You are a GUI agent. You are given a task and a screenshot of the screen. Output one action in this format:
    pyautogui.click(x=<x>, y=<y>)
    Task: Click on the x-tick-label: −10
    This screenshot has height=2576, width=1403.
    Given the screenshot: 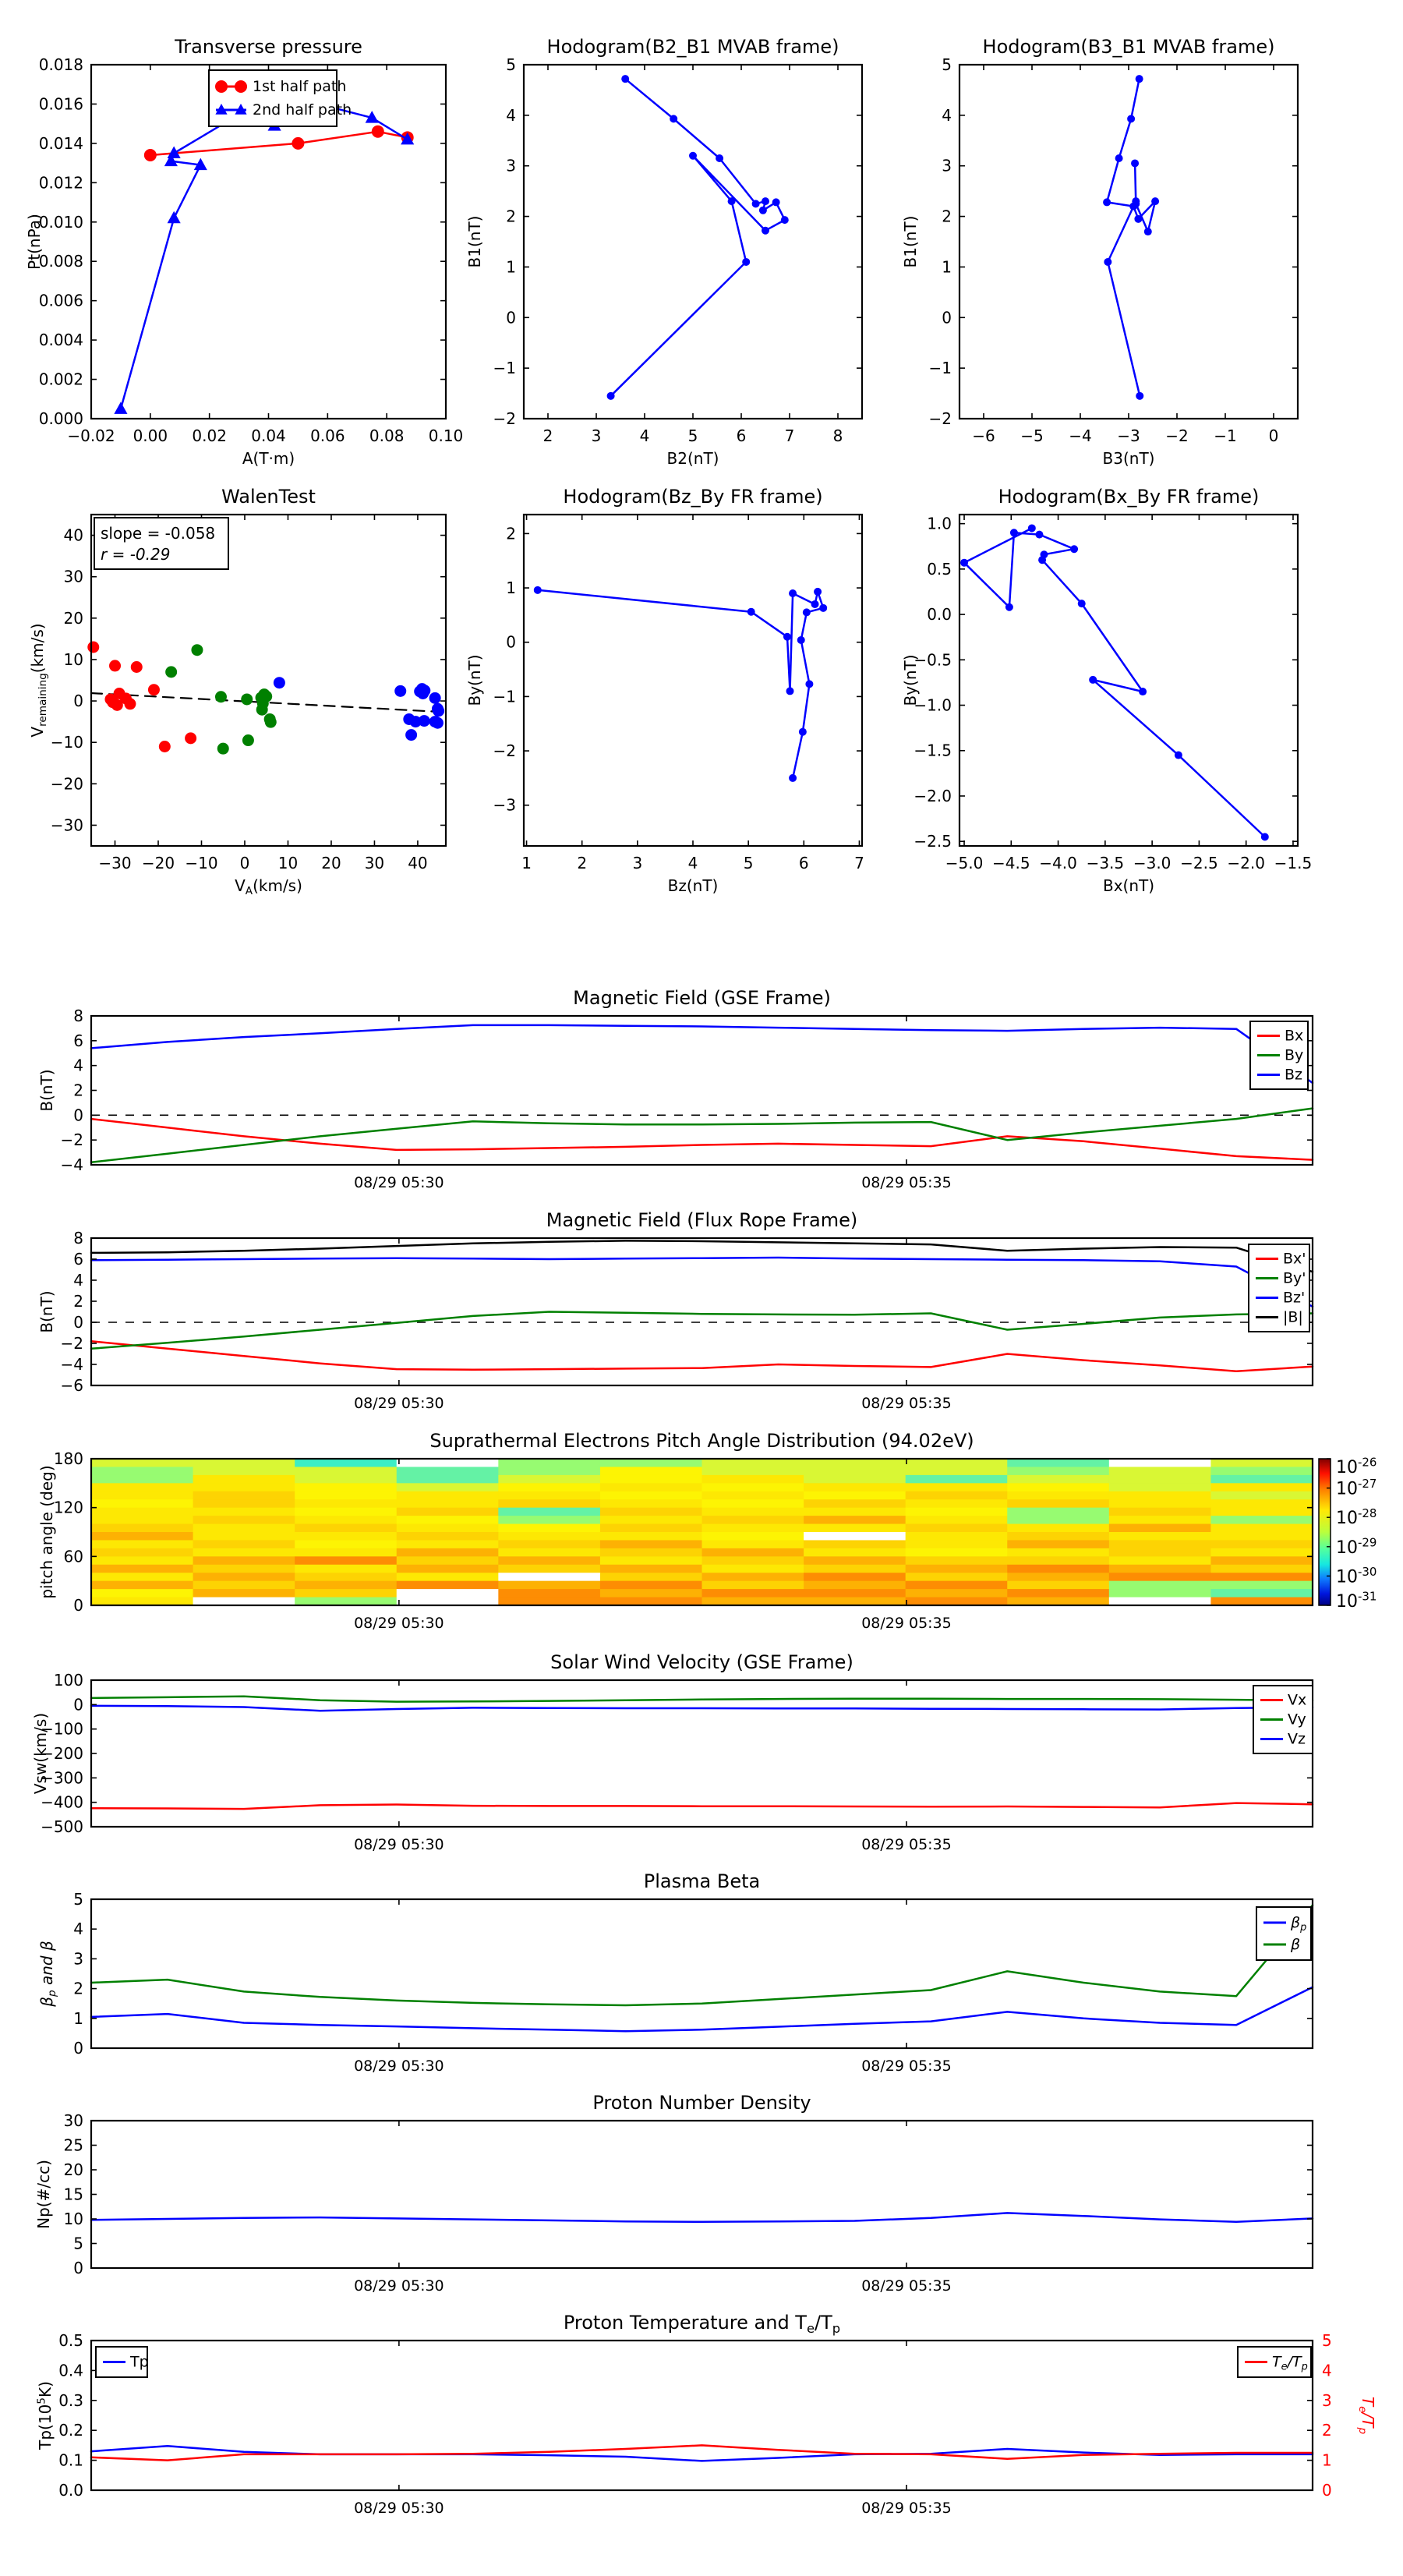 What is the action you would take?
    pyautogui.click(x=201, y=863)
    